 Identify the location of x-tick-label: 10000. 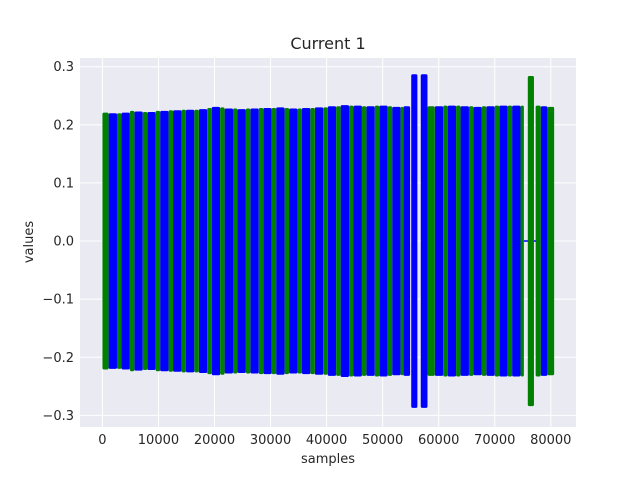
(158, 440).